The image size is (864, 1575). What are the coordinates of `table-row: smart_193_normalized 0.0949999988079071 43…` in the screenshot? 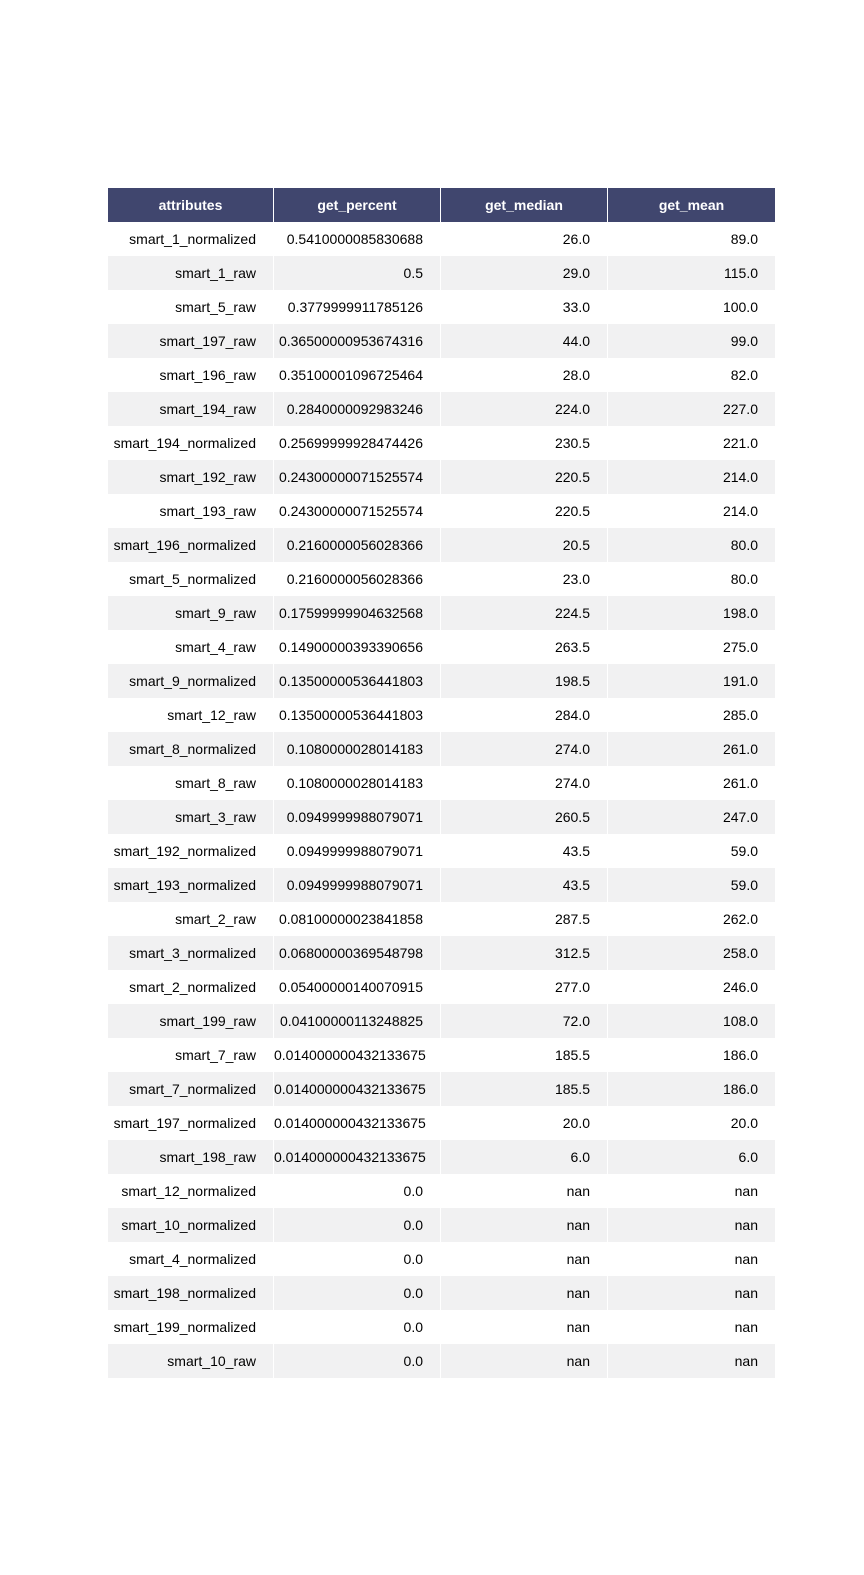 It's located at (441, 885).